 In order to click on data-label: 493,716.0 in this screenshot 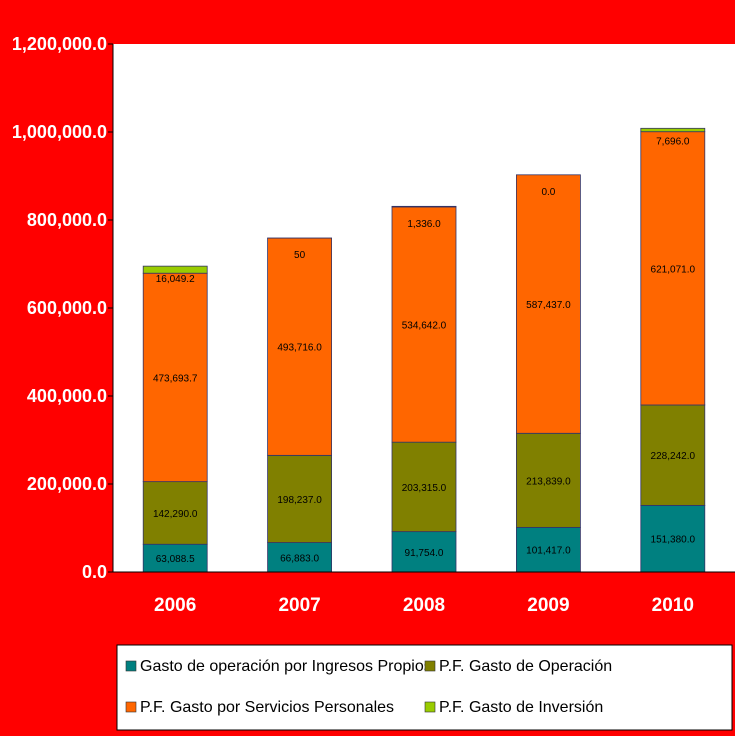, I will do `click(299, 348)`.